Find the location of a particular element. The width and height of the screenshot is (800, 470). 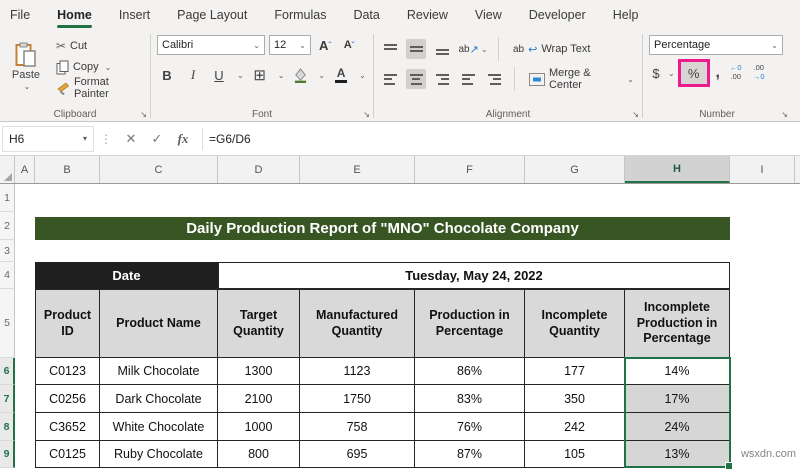

column-header-i: I is located at coordinates (762, 169).